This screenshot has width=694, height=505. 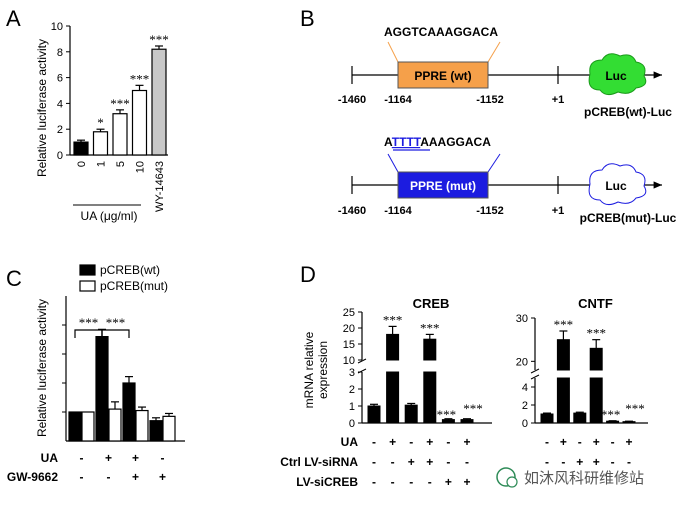 I want to click on panel-b-letter: B, so click(x=307, y=18).